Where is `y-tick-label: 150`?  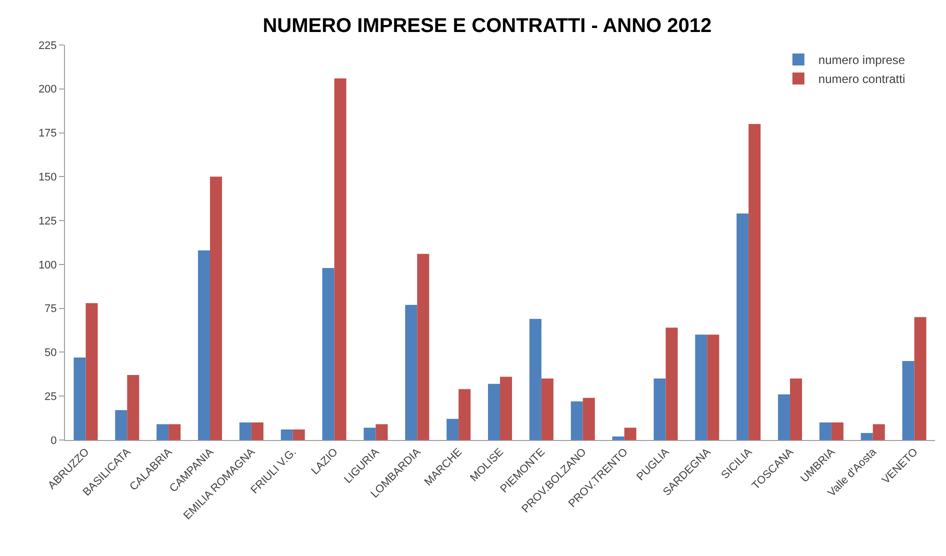
y-tick-label: 150 is located at coordinates (47, 178).